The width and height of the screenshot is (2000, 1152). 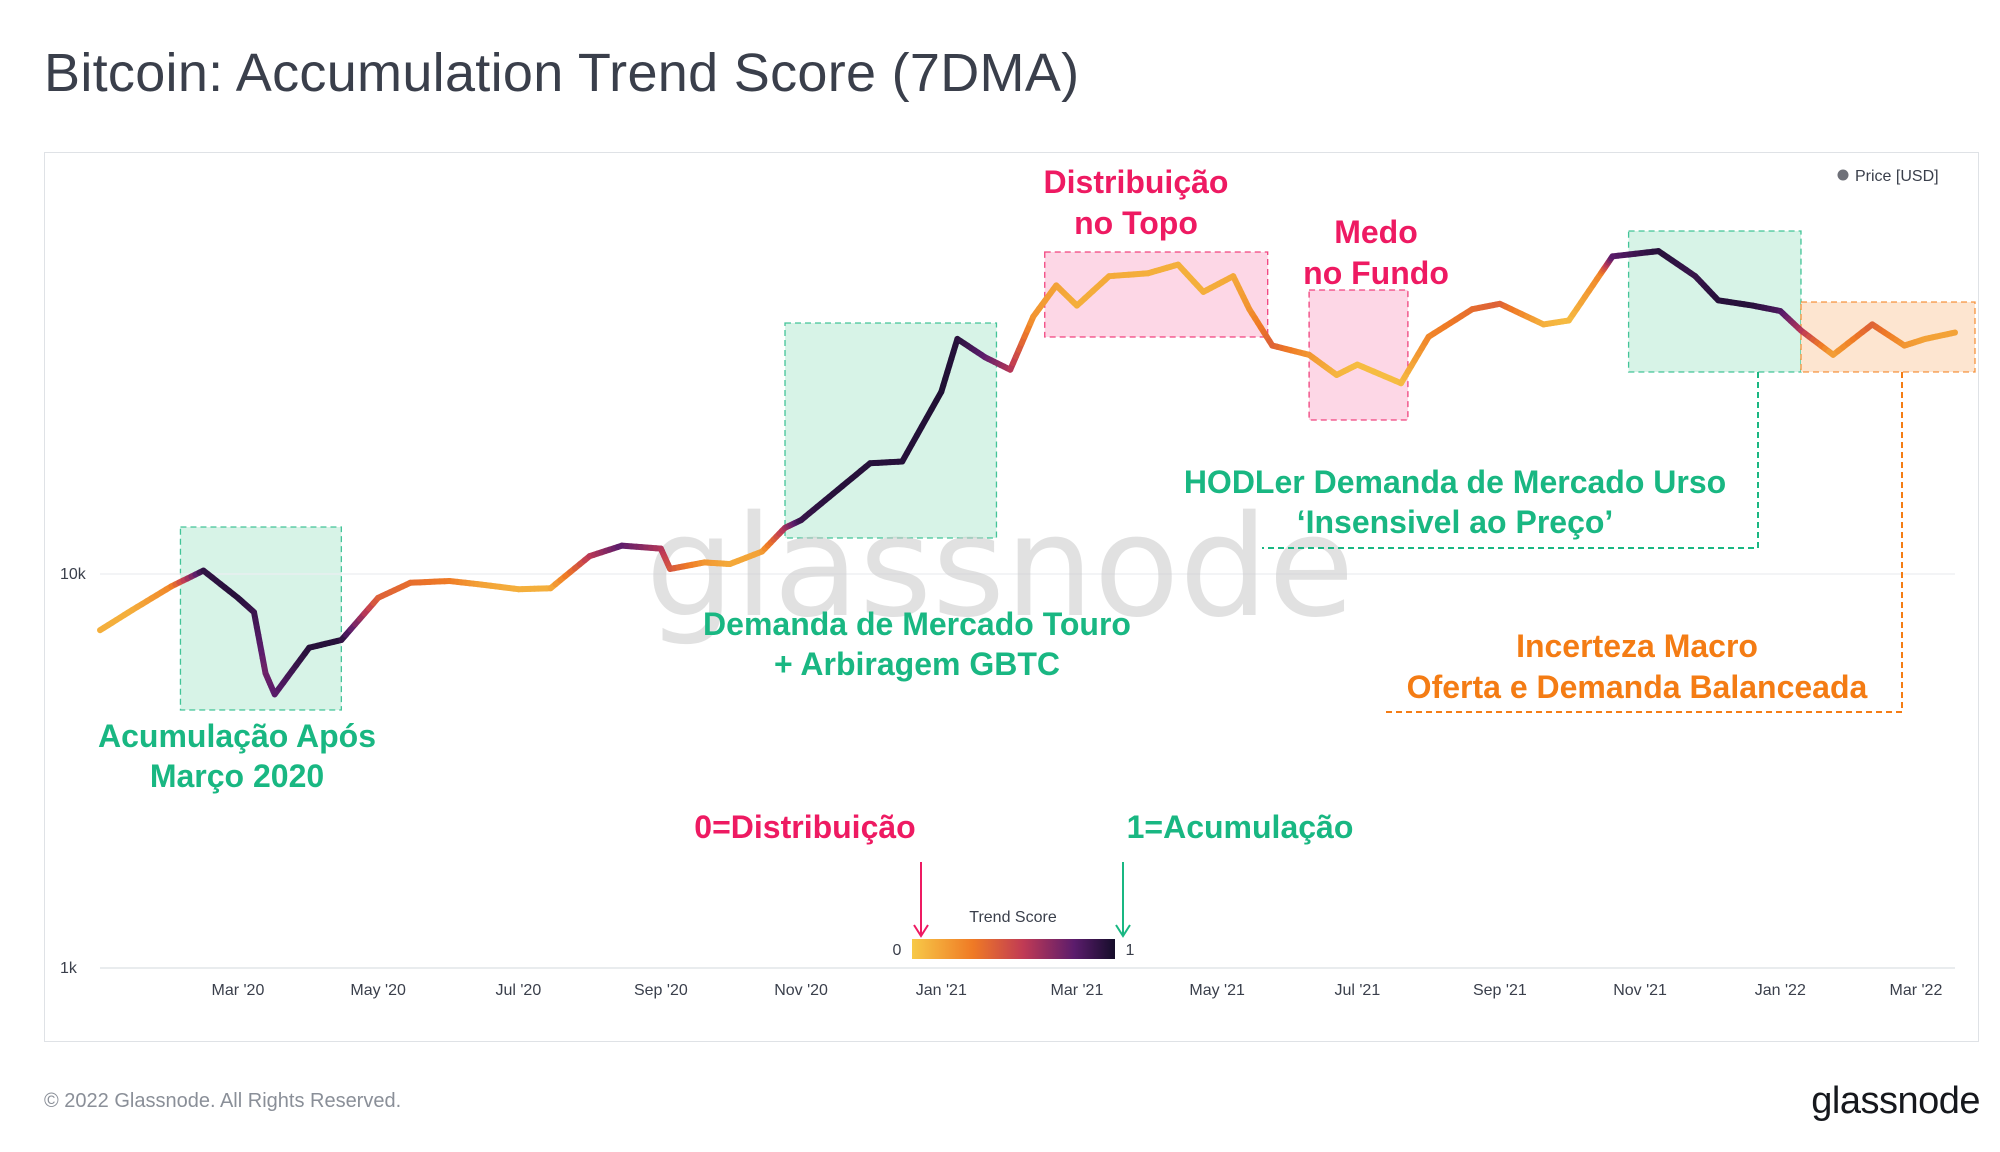 What do you see at coordinates (1455, 522) in the screenshot?
I see `annotation-hodler-line: ‘Insensivel ao Preço’` at bounding box center [1455, 522].